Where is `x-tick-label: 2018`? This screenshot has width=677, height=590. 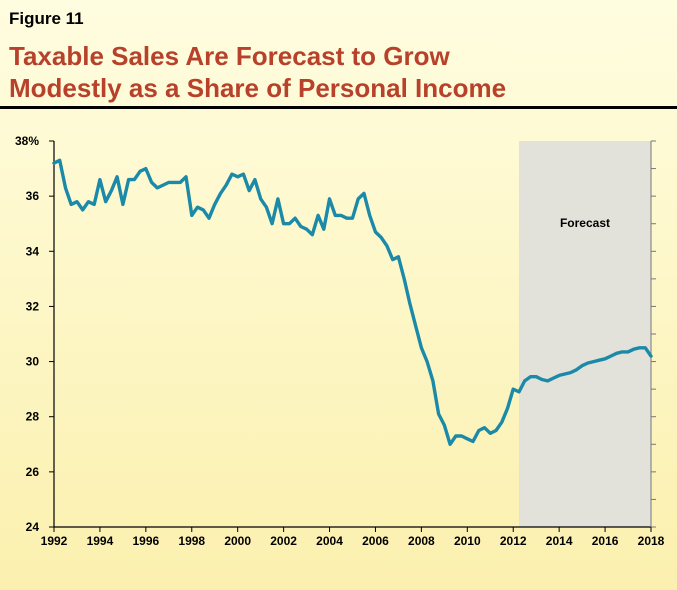
x-tick-label: 2018 is located at coordinates (651, 541).